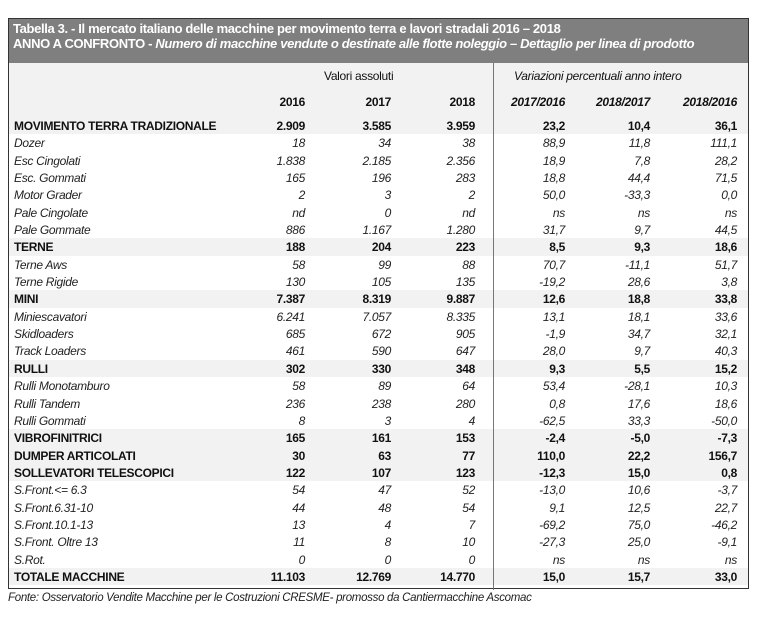  I want to click on cell-value: 9,3, so click(642, 247).